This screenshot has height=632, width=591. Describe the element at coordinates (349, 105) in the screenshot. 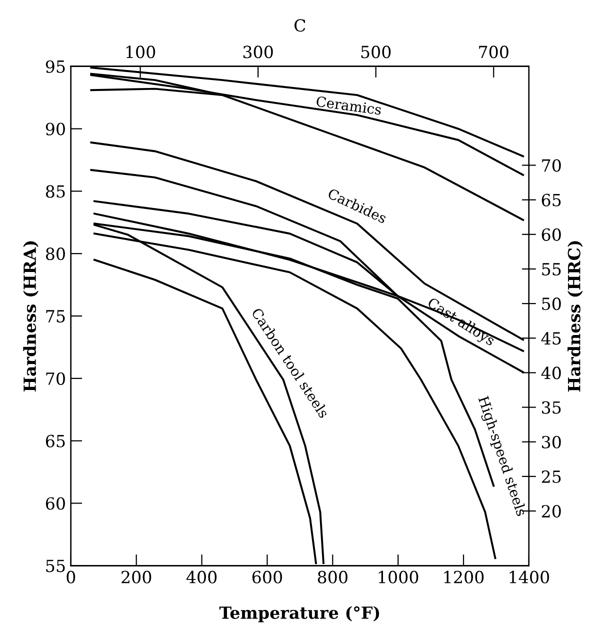

I see `text: Ceramics` at that location.